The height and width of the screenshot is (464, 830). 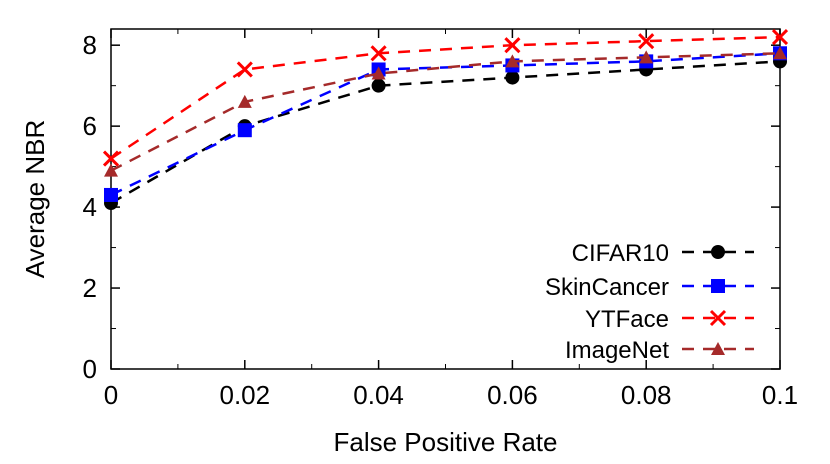 What do you see at coordinates (90, 126) in the screenshot?
I see `y-tick-label: 6` at bounding box center [90, 126].